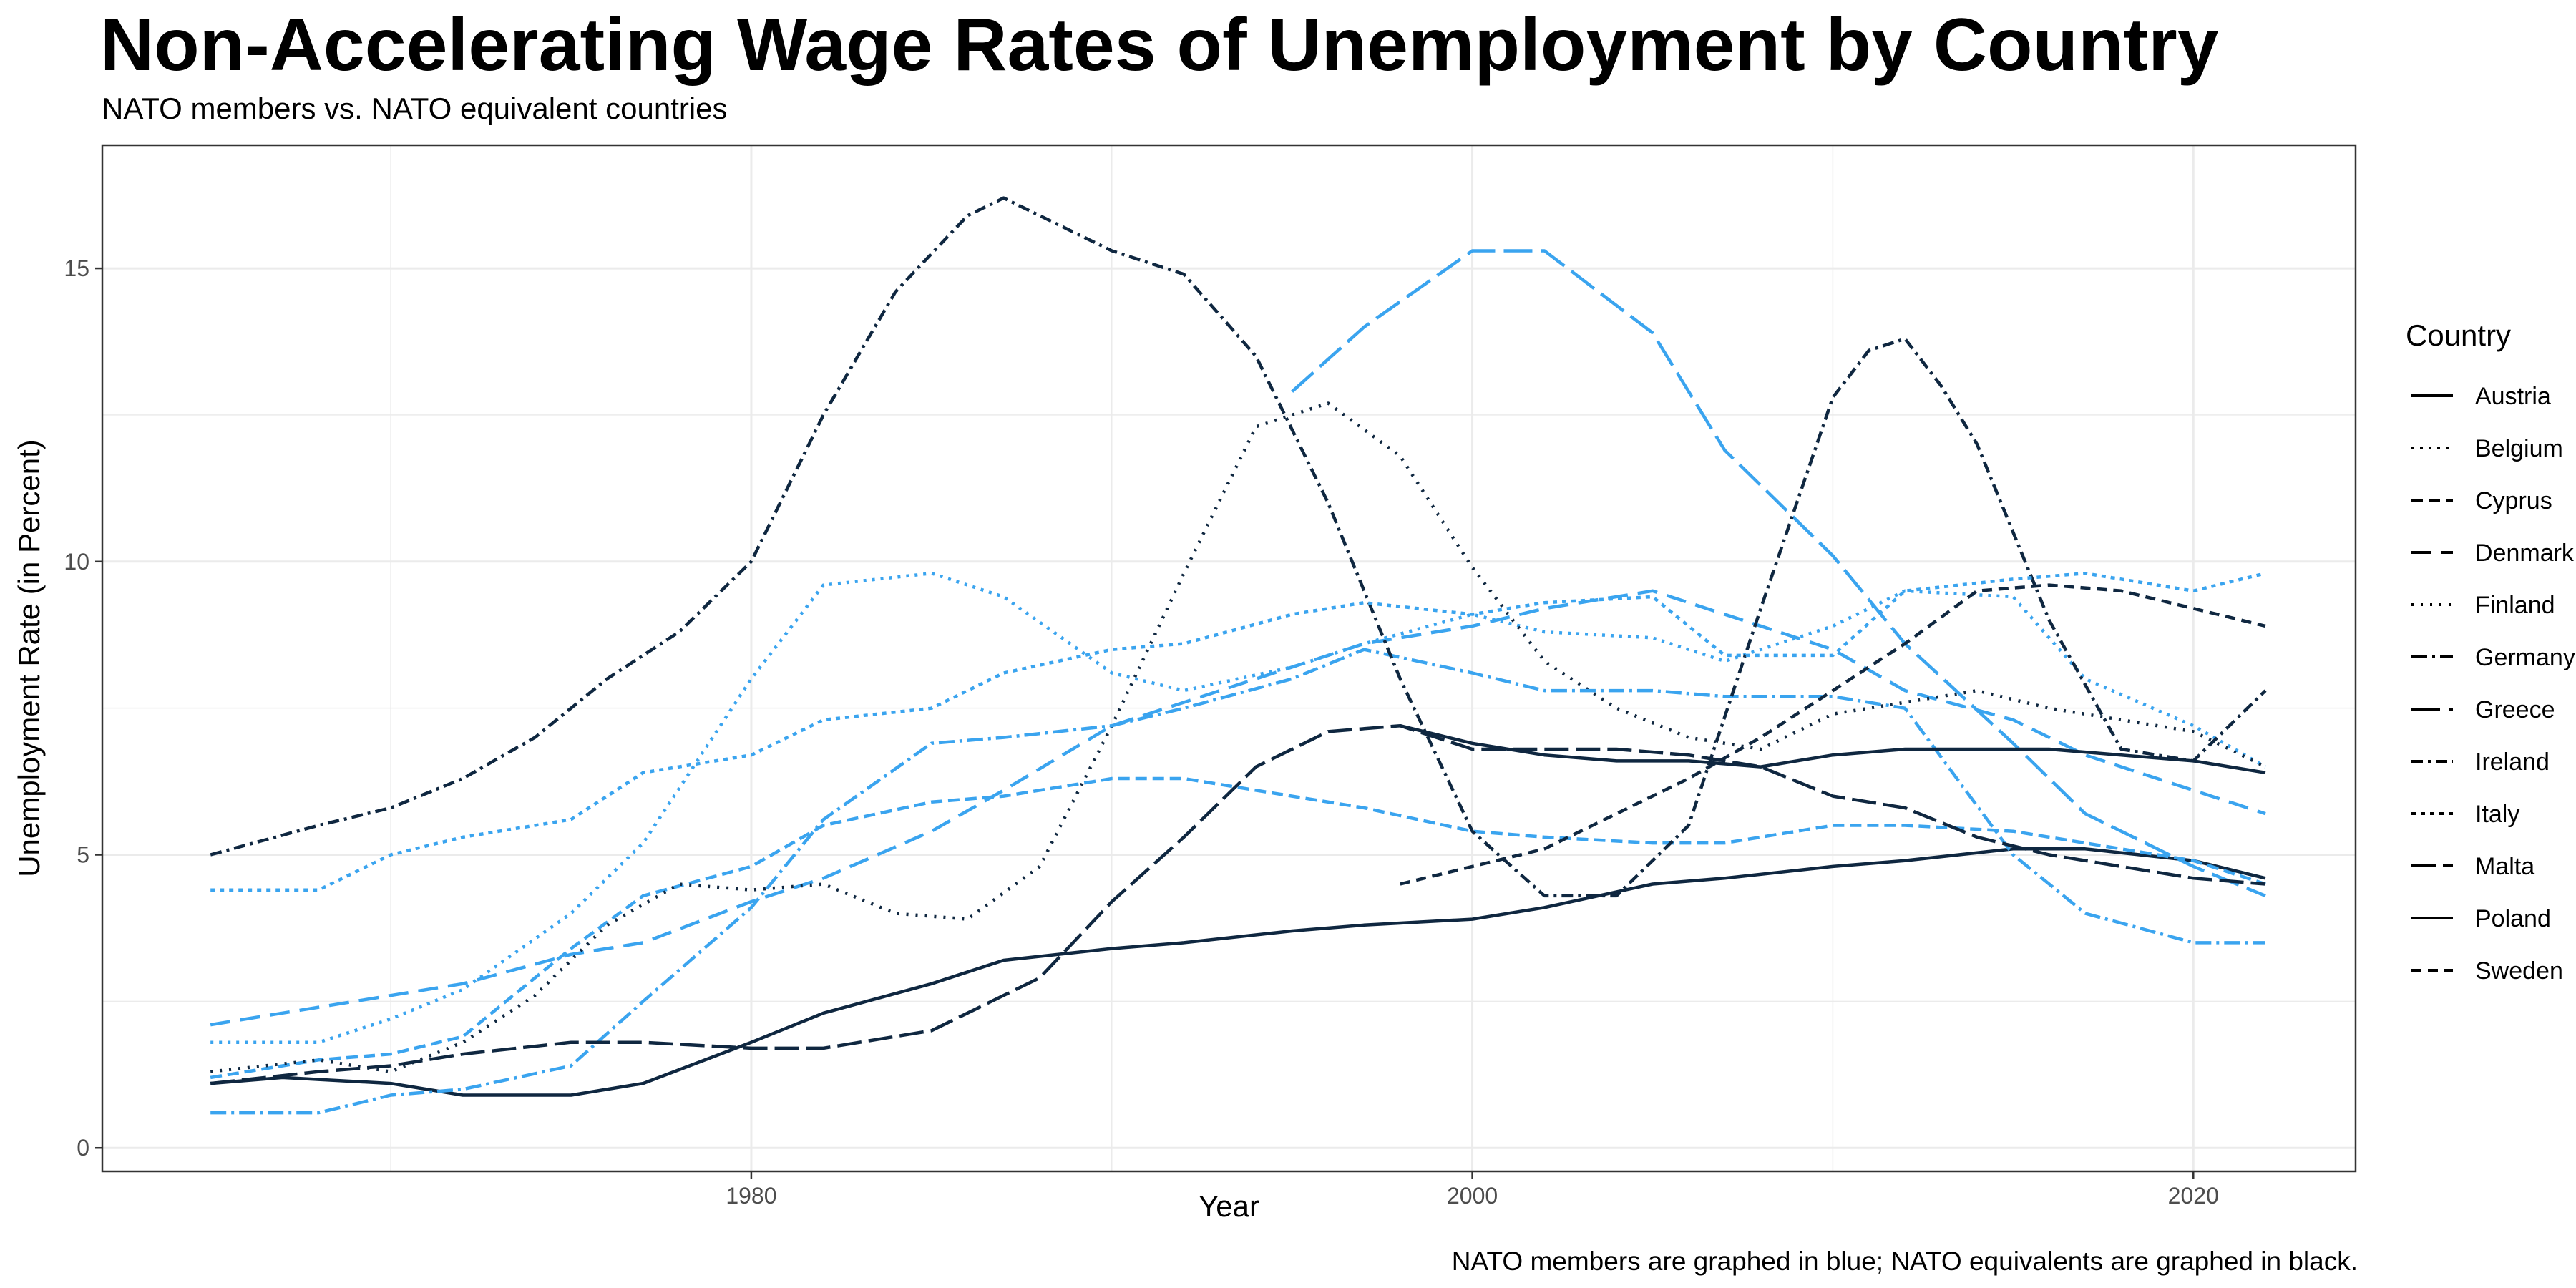  Describe the element at coordinates (2458, 335) in the screenshot. I see `legend-title: Country` at that location.